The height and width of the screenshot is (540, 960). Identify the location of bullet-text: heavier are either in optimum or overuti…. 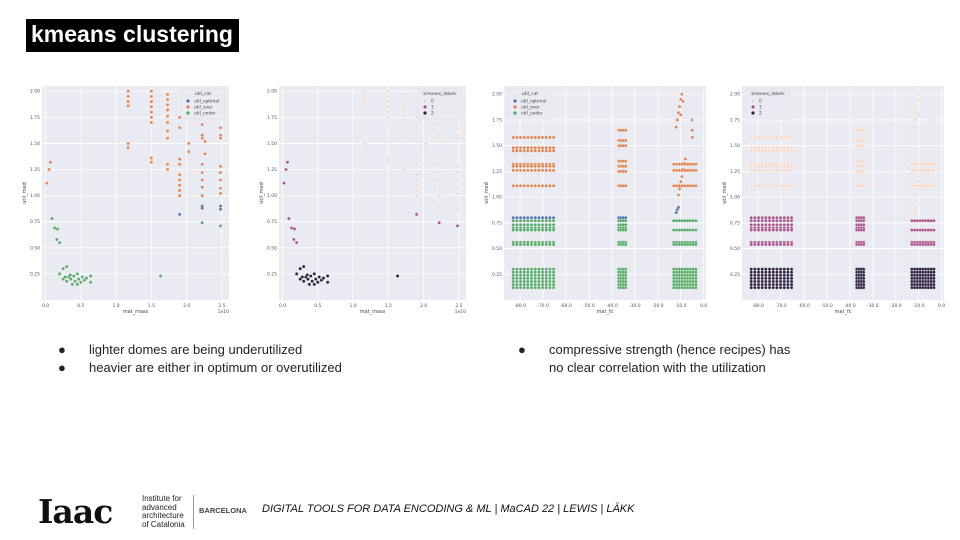
(215, 367).